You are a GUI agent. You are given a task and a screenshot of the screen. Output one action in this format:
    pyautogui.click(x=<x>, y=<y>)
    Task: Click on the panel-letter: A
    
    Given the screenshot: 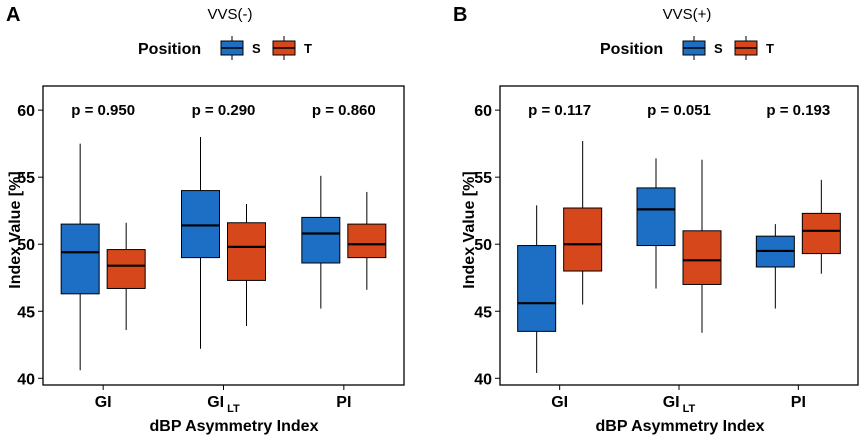 What is the action you would take?
    pyautogui.click(x=13, y=15)
    